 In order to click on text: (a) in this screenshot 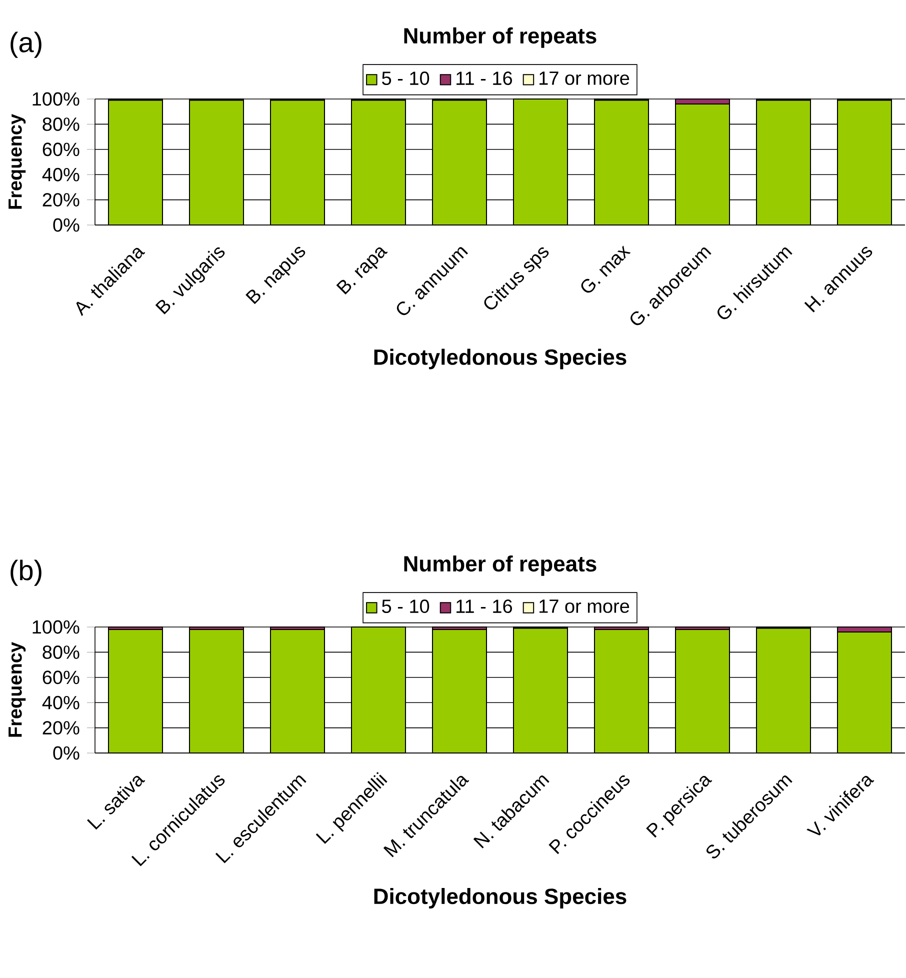, I will do `click(26, 45)`.